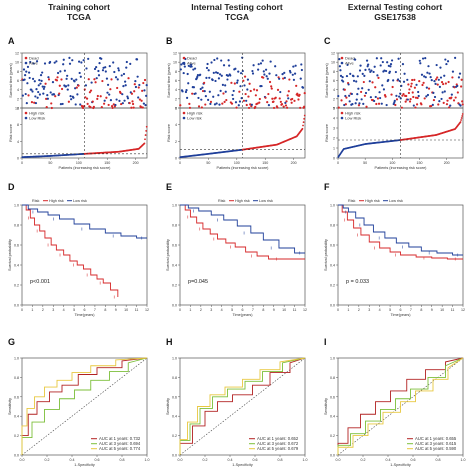 This screenshot has height=474, width=474. What do you see at coordinates (278, 443) in the screenshot?
I see `legend-label: AUC at 3 years: 0.672` at bounding box center [278, 443].